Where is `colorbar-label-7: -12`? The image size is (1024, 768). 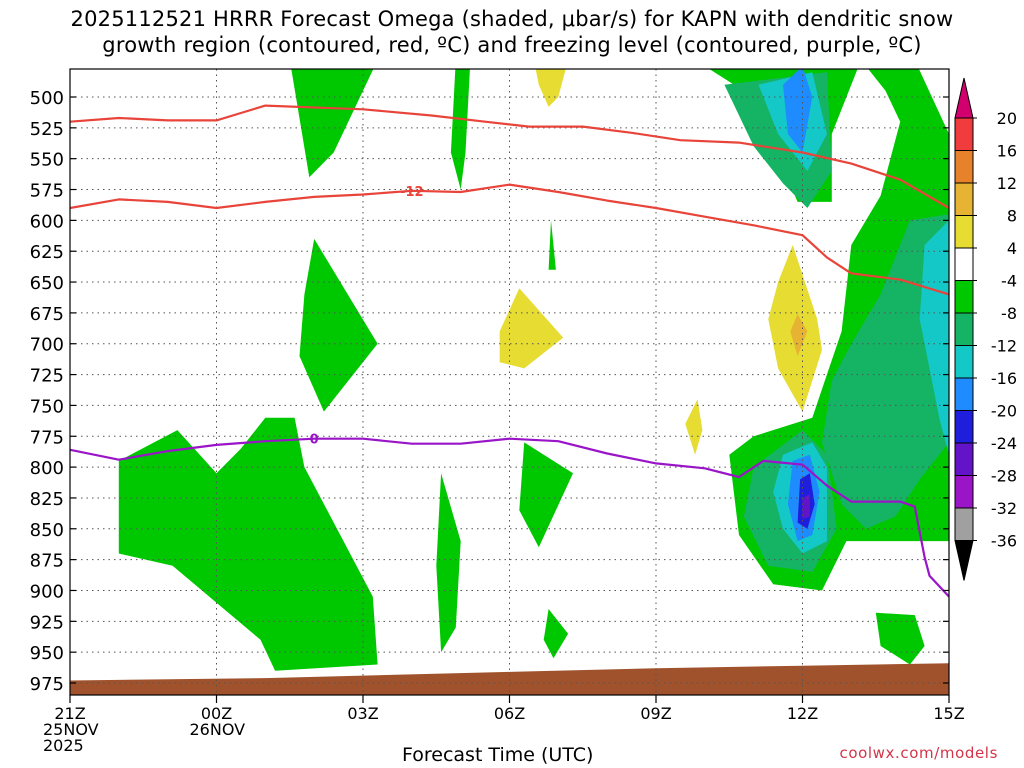 colorbar-label-7: -12 is located at coordinates (1004, 346).